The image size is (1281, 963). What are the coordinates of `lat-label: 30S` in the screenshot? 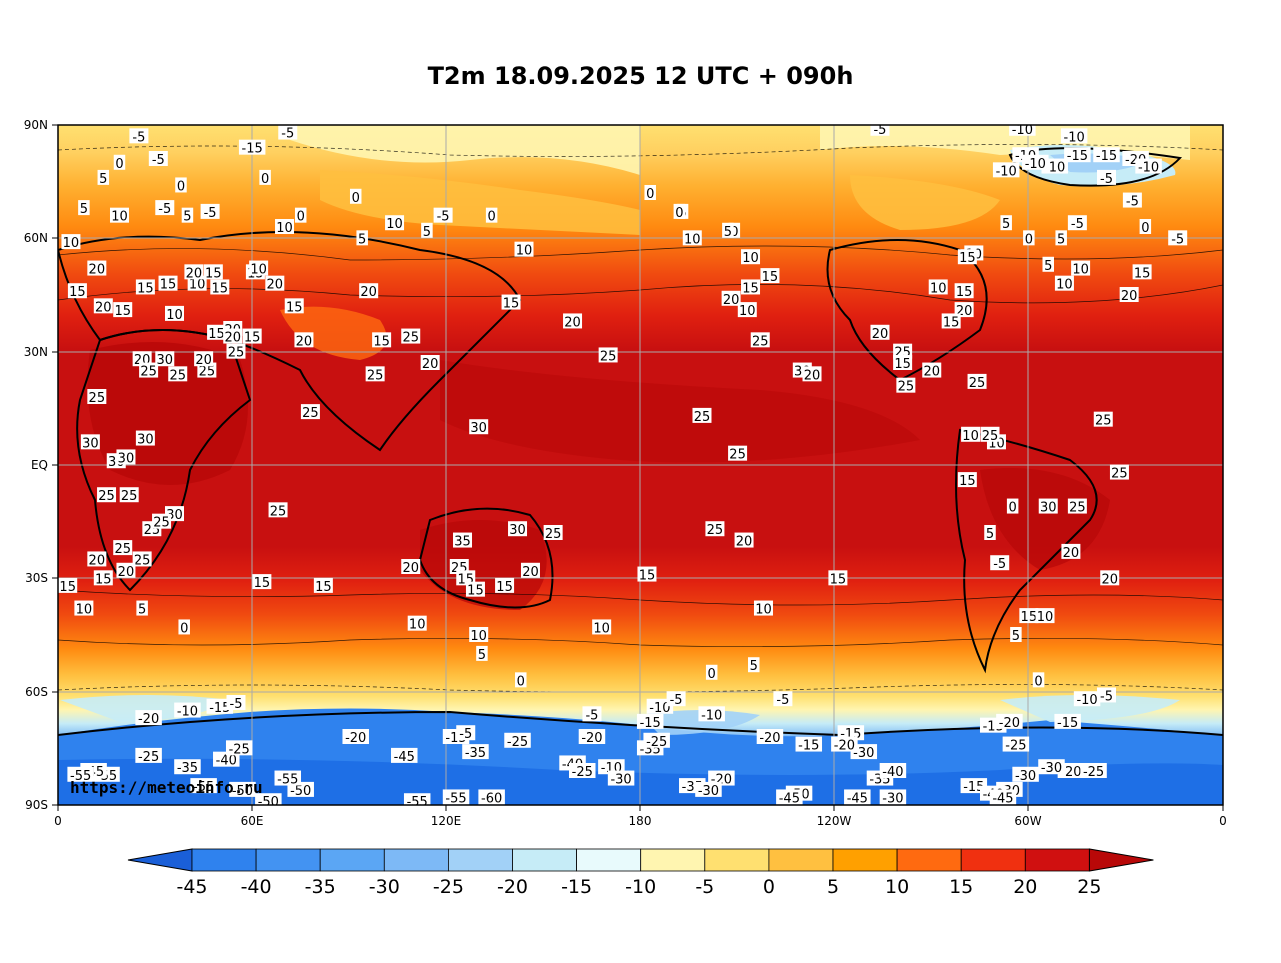 It's located at (36, 578).